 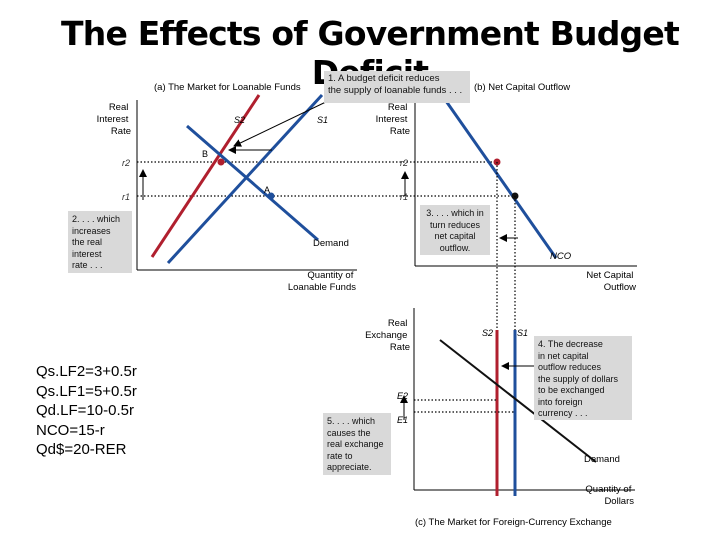 What do you see at coordinates (402, 420) in the screenshot?
I see `tick-label-e1: E1` at bounding box center [402, 420].